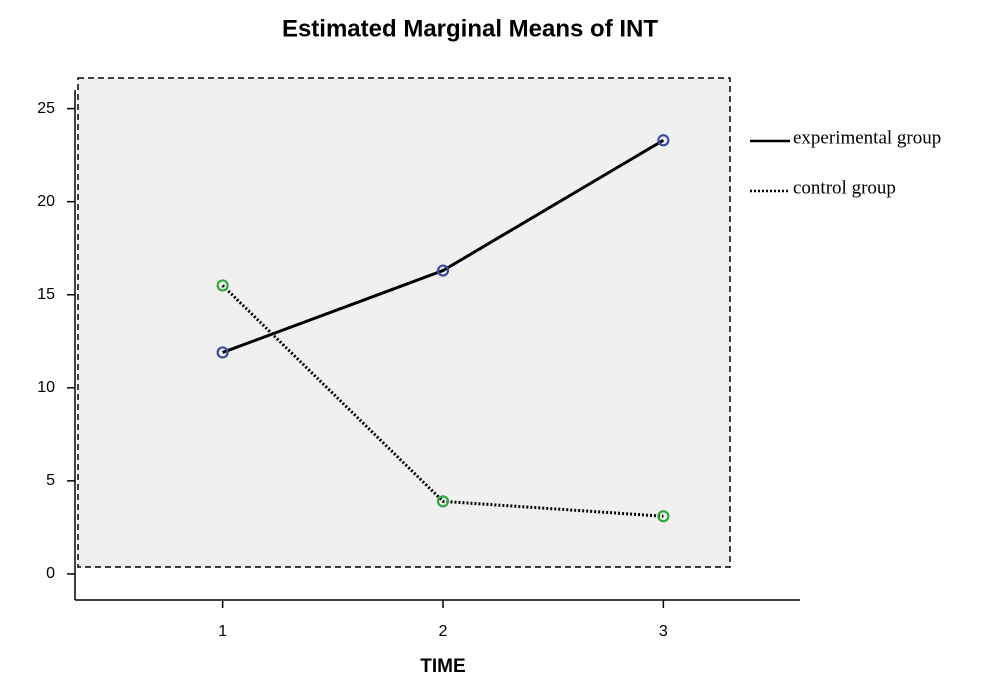 This screenshot has width=1005, height=682. What do you see at coordinates (46, 294) in the screenshot?
I see `y-tick-label: 15` at bounding box center [46, 294].